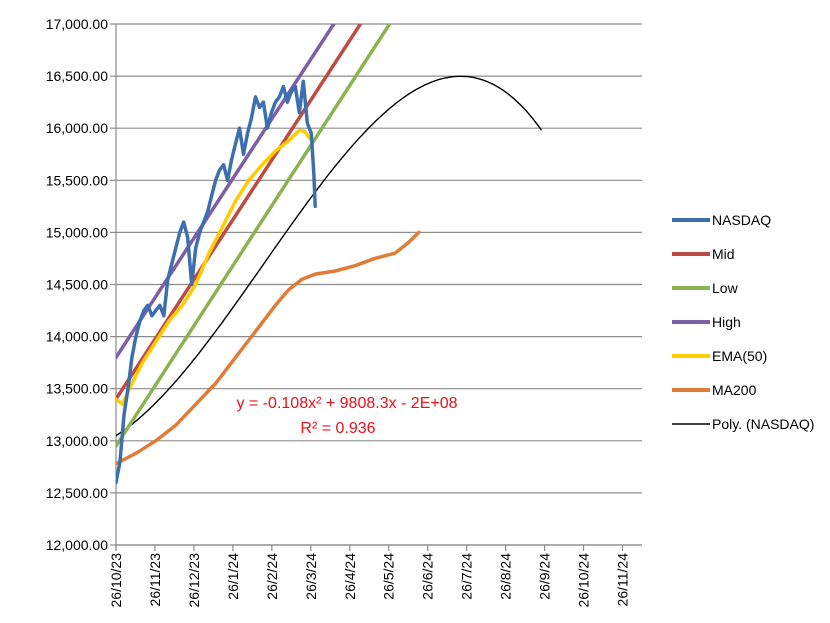  Describe the element at coordinates (194, 580) in the screenshot. I see `x-tick-label: 26/12/23` at that location.